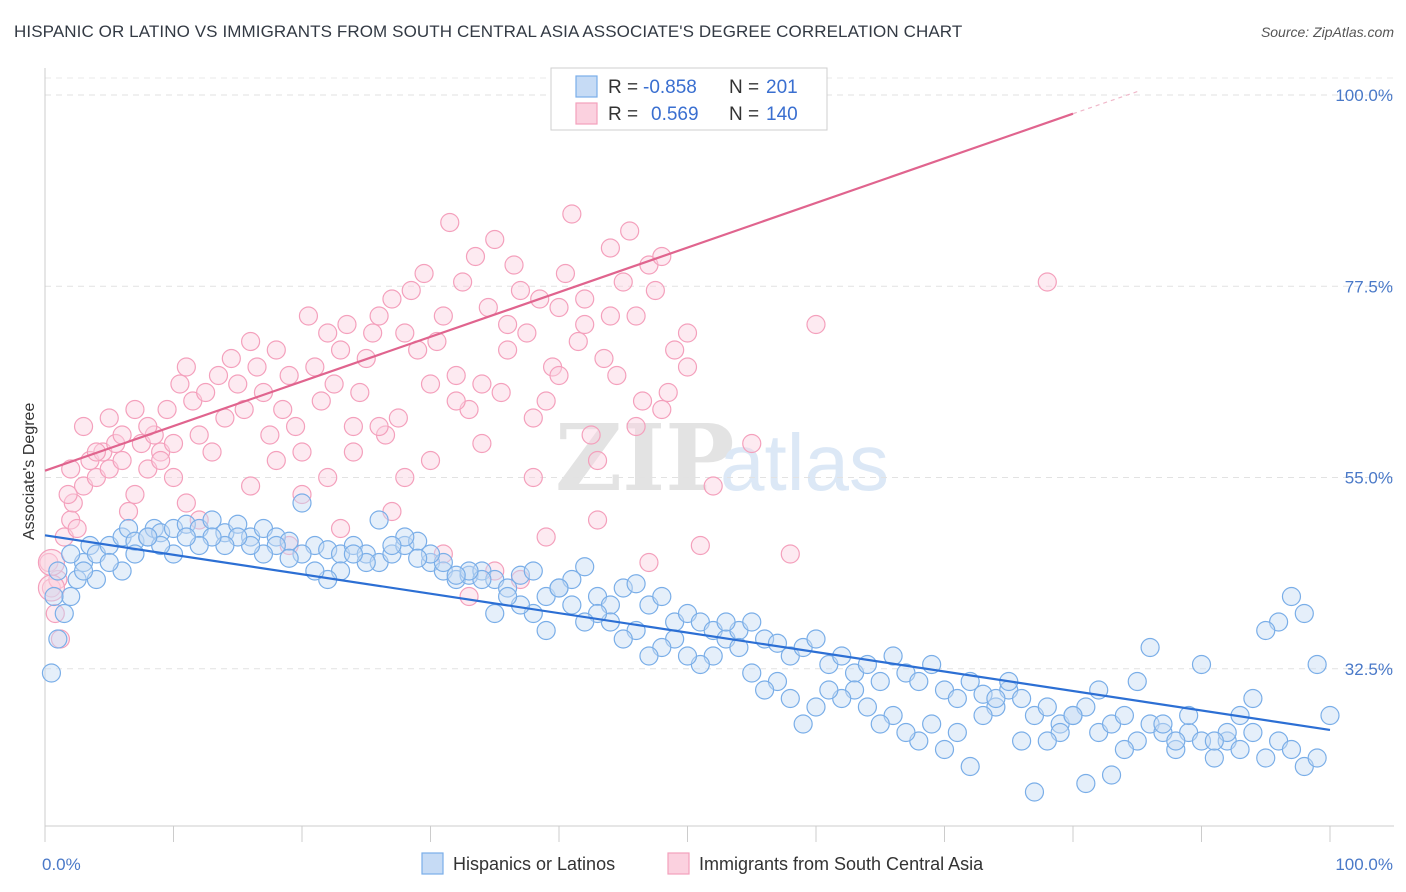 The height and width of the screenshot is (892, 1406). What do you see at coordinates (61, 864) in the screenshot?
I see `x-tick-label-0: 0.0%` at bounding box center [61, 864].